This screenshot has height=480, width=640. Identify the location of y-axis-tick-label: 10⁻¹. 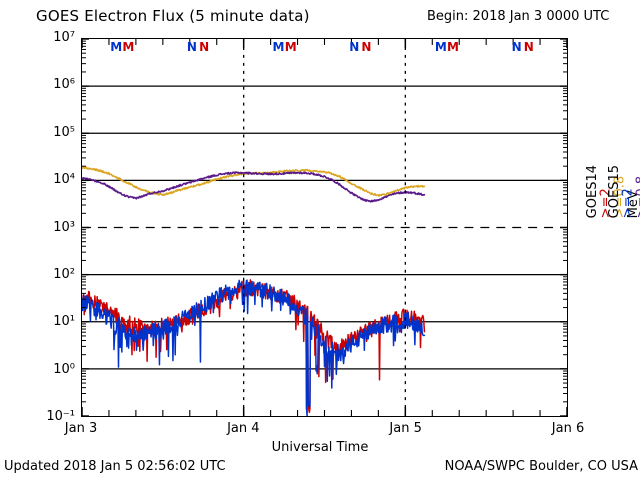
(60, 416).